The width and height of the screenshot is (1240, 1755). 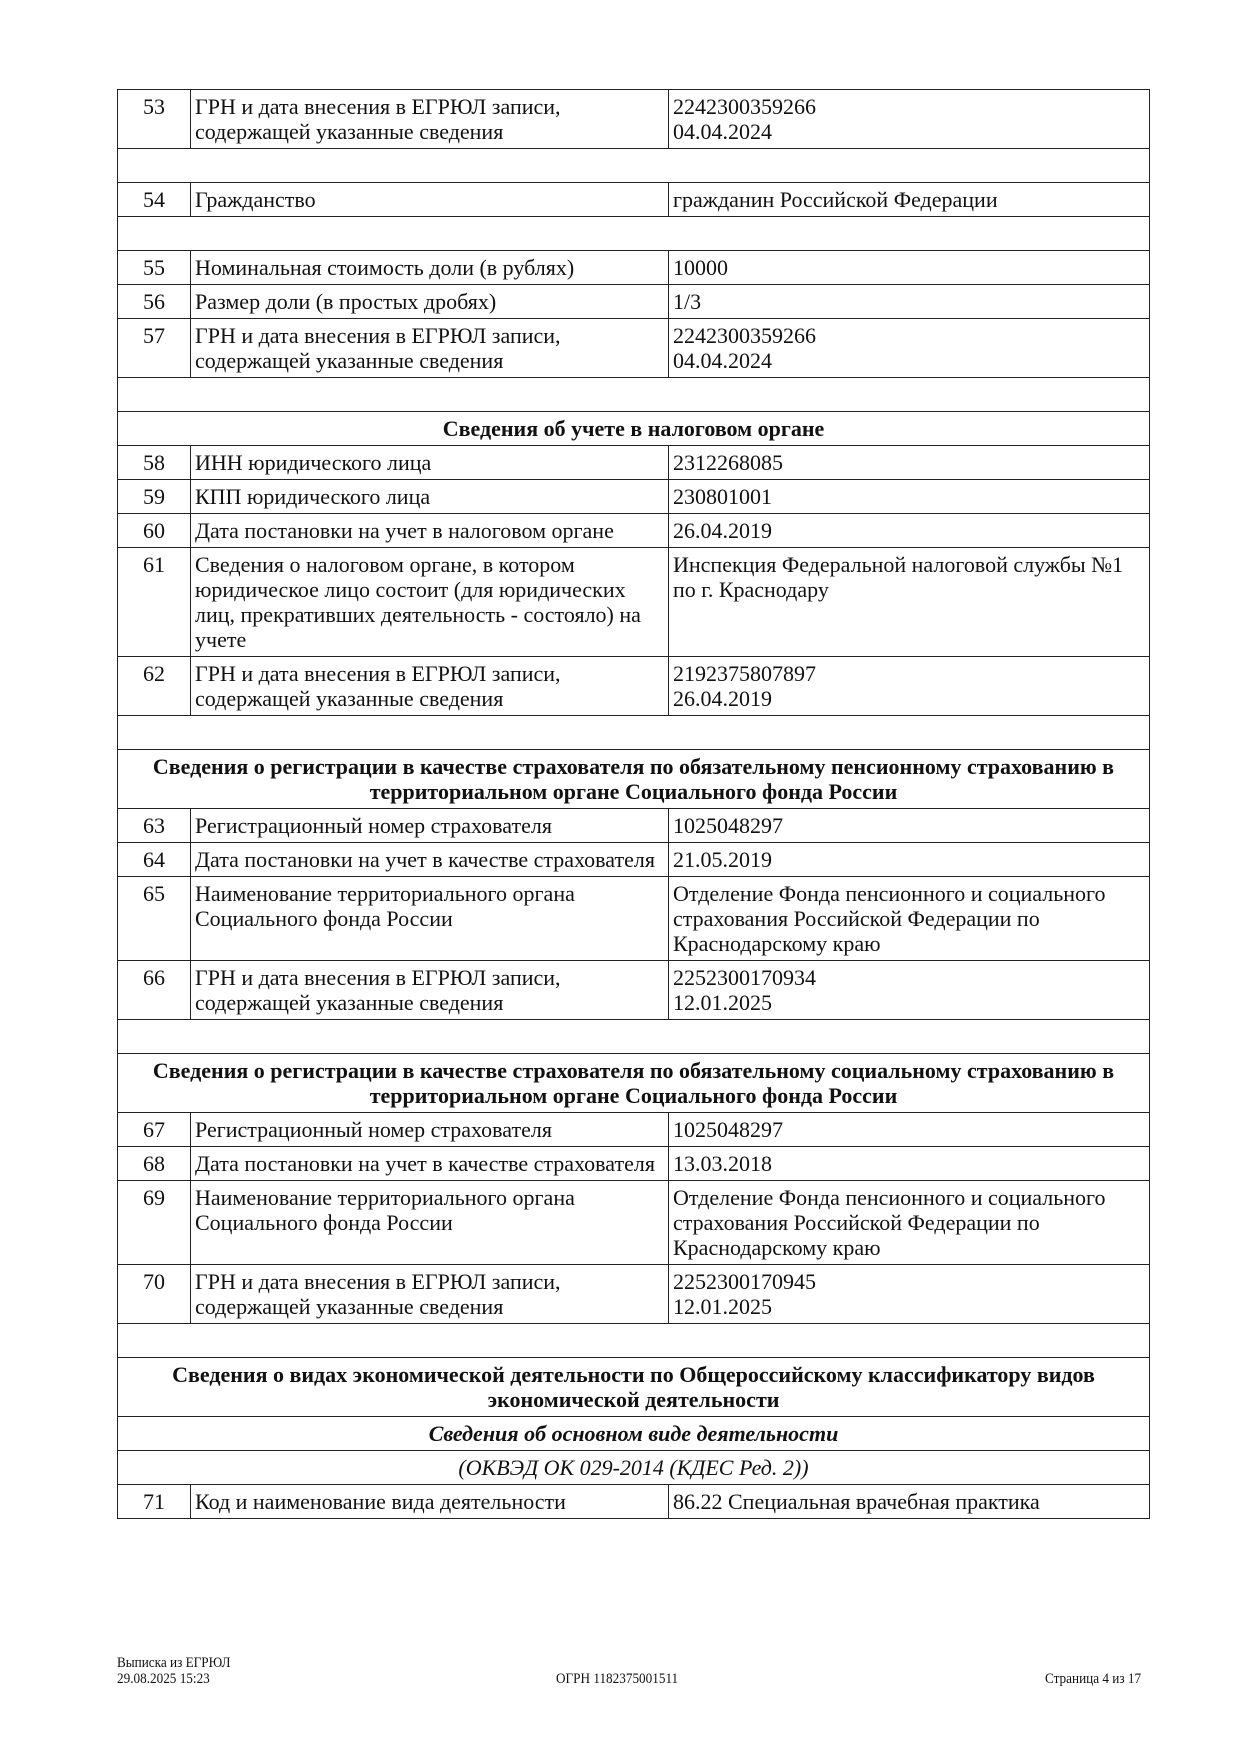 I want to click on row-number: 60, so click(x=154, y=530).